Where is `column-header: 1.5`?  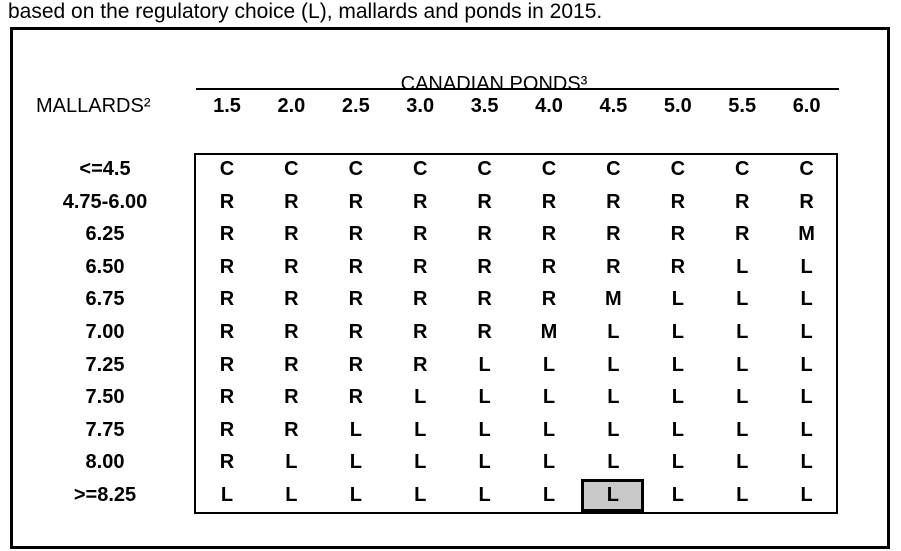
column-header: 1.5 is located at coordinates (227, 106).